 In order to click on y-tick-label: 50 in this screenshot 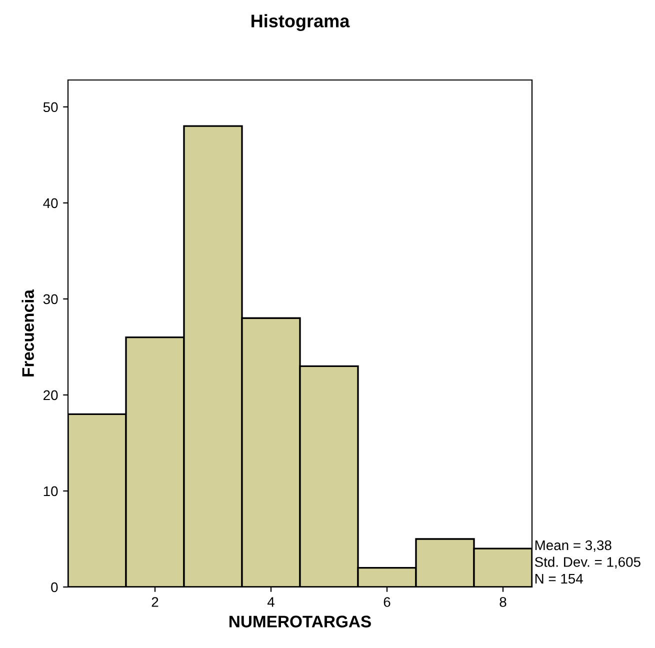, I will do `click(50, 107)`.